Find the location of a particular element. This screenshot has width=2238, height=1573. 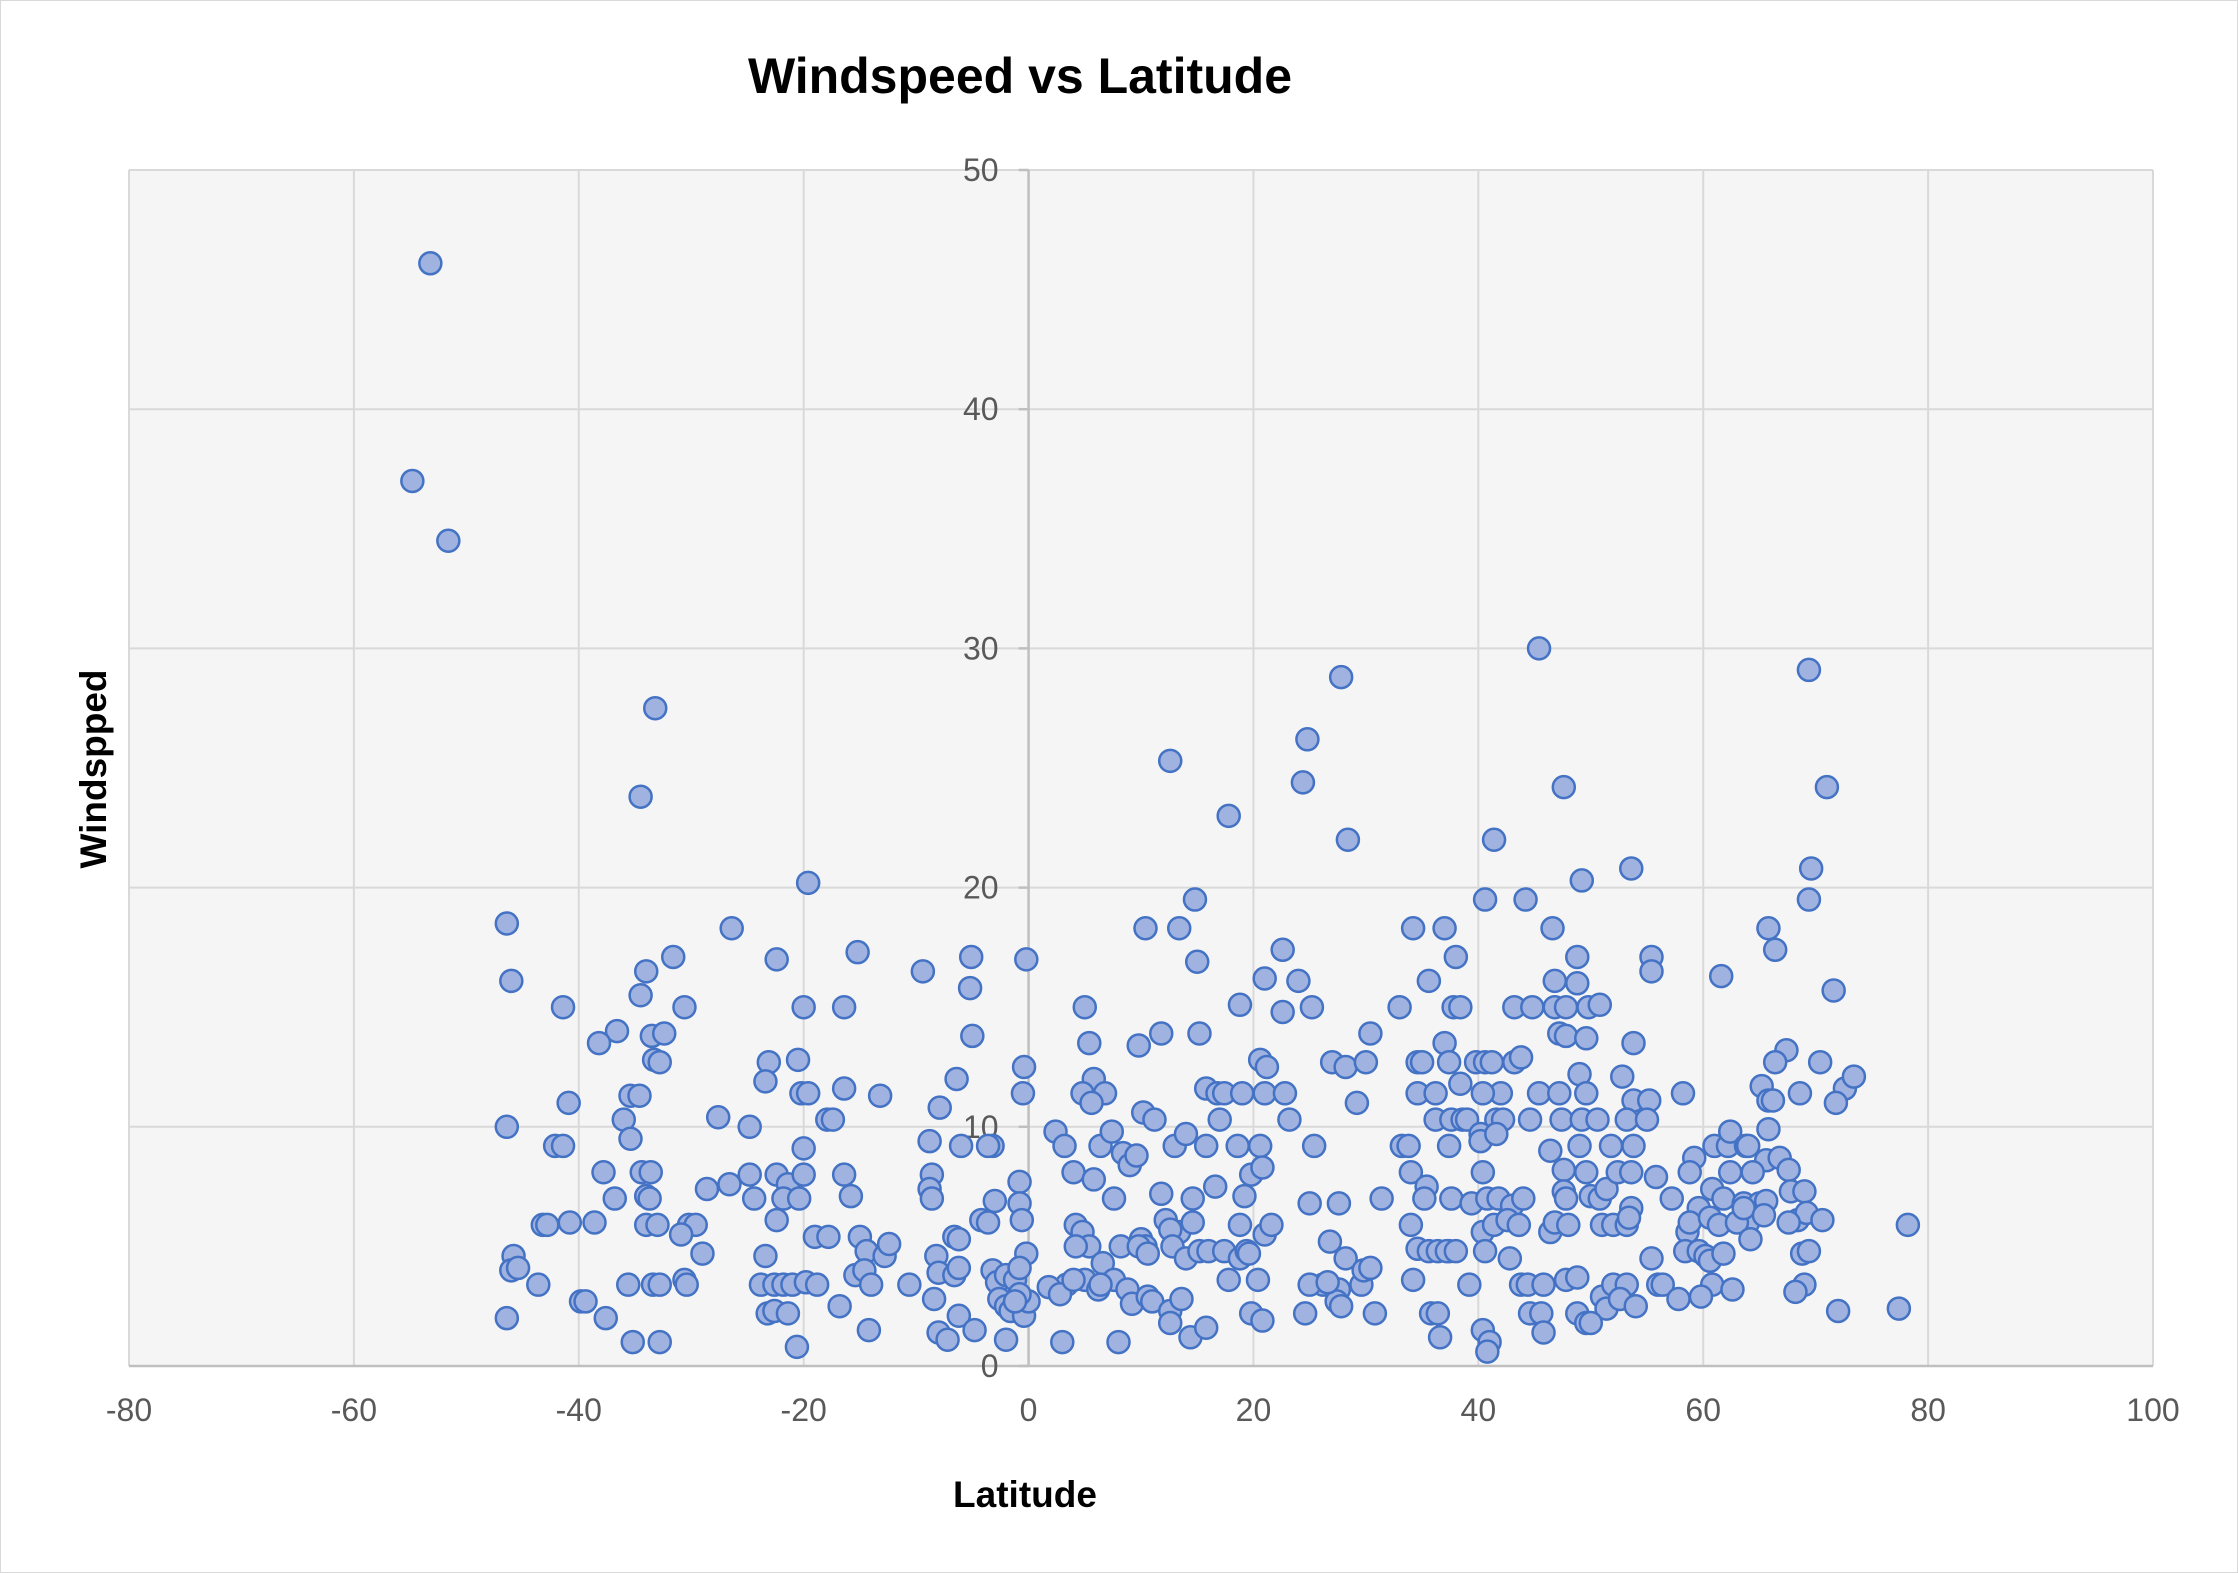

x-tick-label: 0 is located at coordinates (1029, 1410).